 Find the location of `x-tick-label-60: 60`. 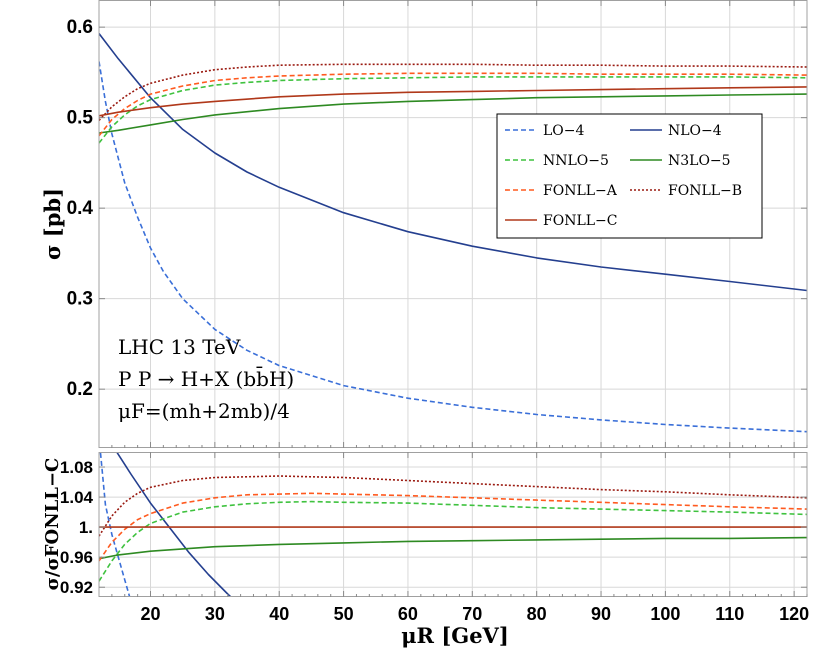

x-tick-label-60: 60 is located at coordinates (408, 614).